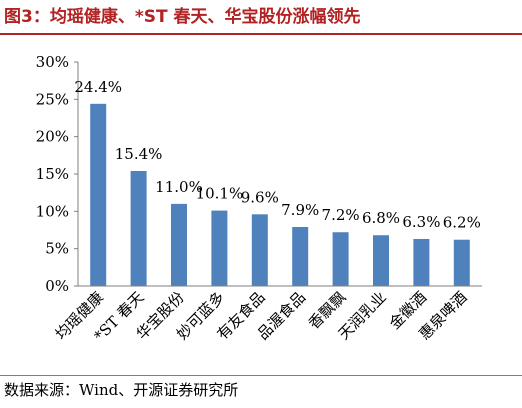  What do you see at coordinates (57, 286) in the screenshot?
I see `y-tick-label: 0%` at bounding box center [57, 286].